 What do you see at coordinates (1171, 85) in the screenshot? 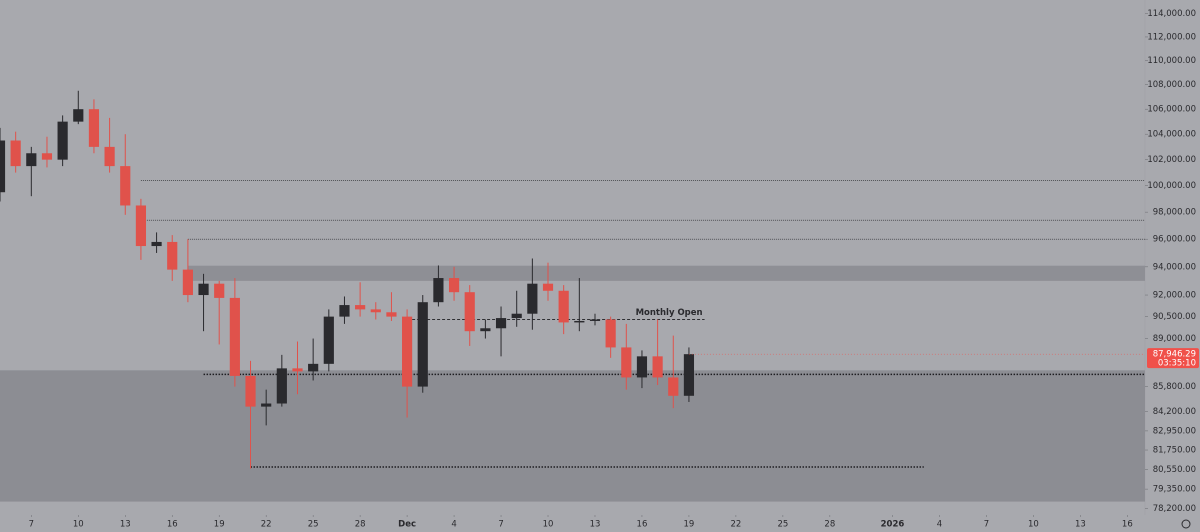
I see `y-tick-label: 108,000.00` at bounding box center [1171, 85].